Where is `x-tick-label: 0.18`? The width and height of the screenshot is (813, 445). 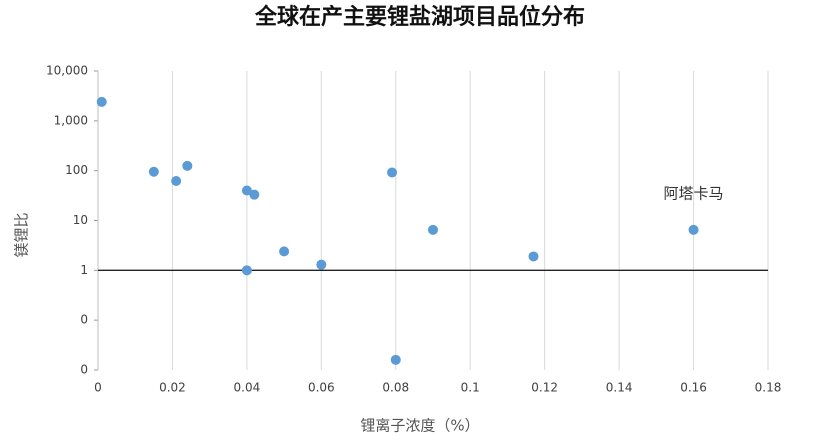 x-tick-label: 0.18 is located at coordinates (768, 388).